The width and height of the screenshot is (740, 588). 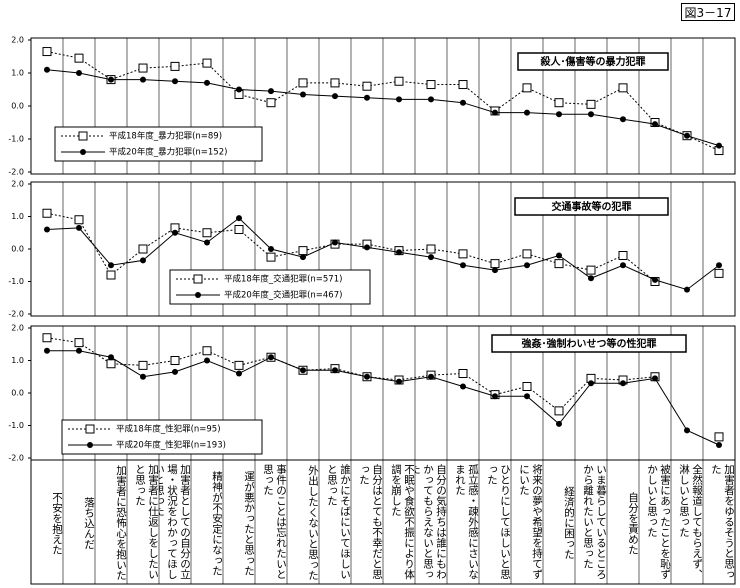 I want to click on x-tick-label: 将来の夢や希望を持てずにいた, so click(x=530, y=522).